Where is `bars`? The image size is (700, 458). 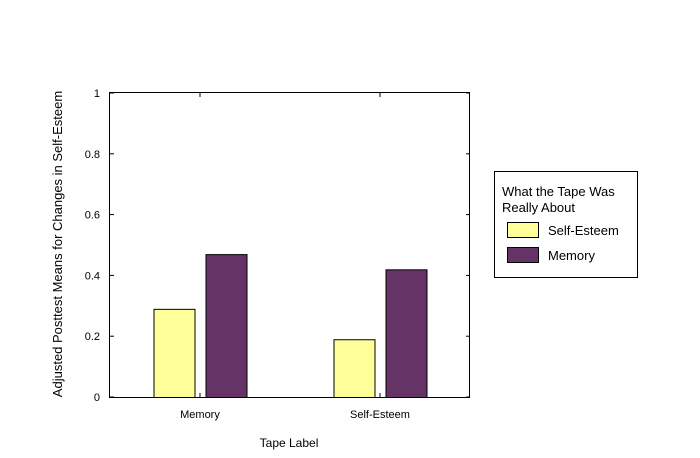 bars is located at coordinates (290, 326).